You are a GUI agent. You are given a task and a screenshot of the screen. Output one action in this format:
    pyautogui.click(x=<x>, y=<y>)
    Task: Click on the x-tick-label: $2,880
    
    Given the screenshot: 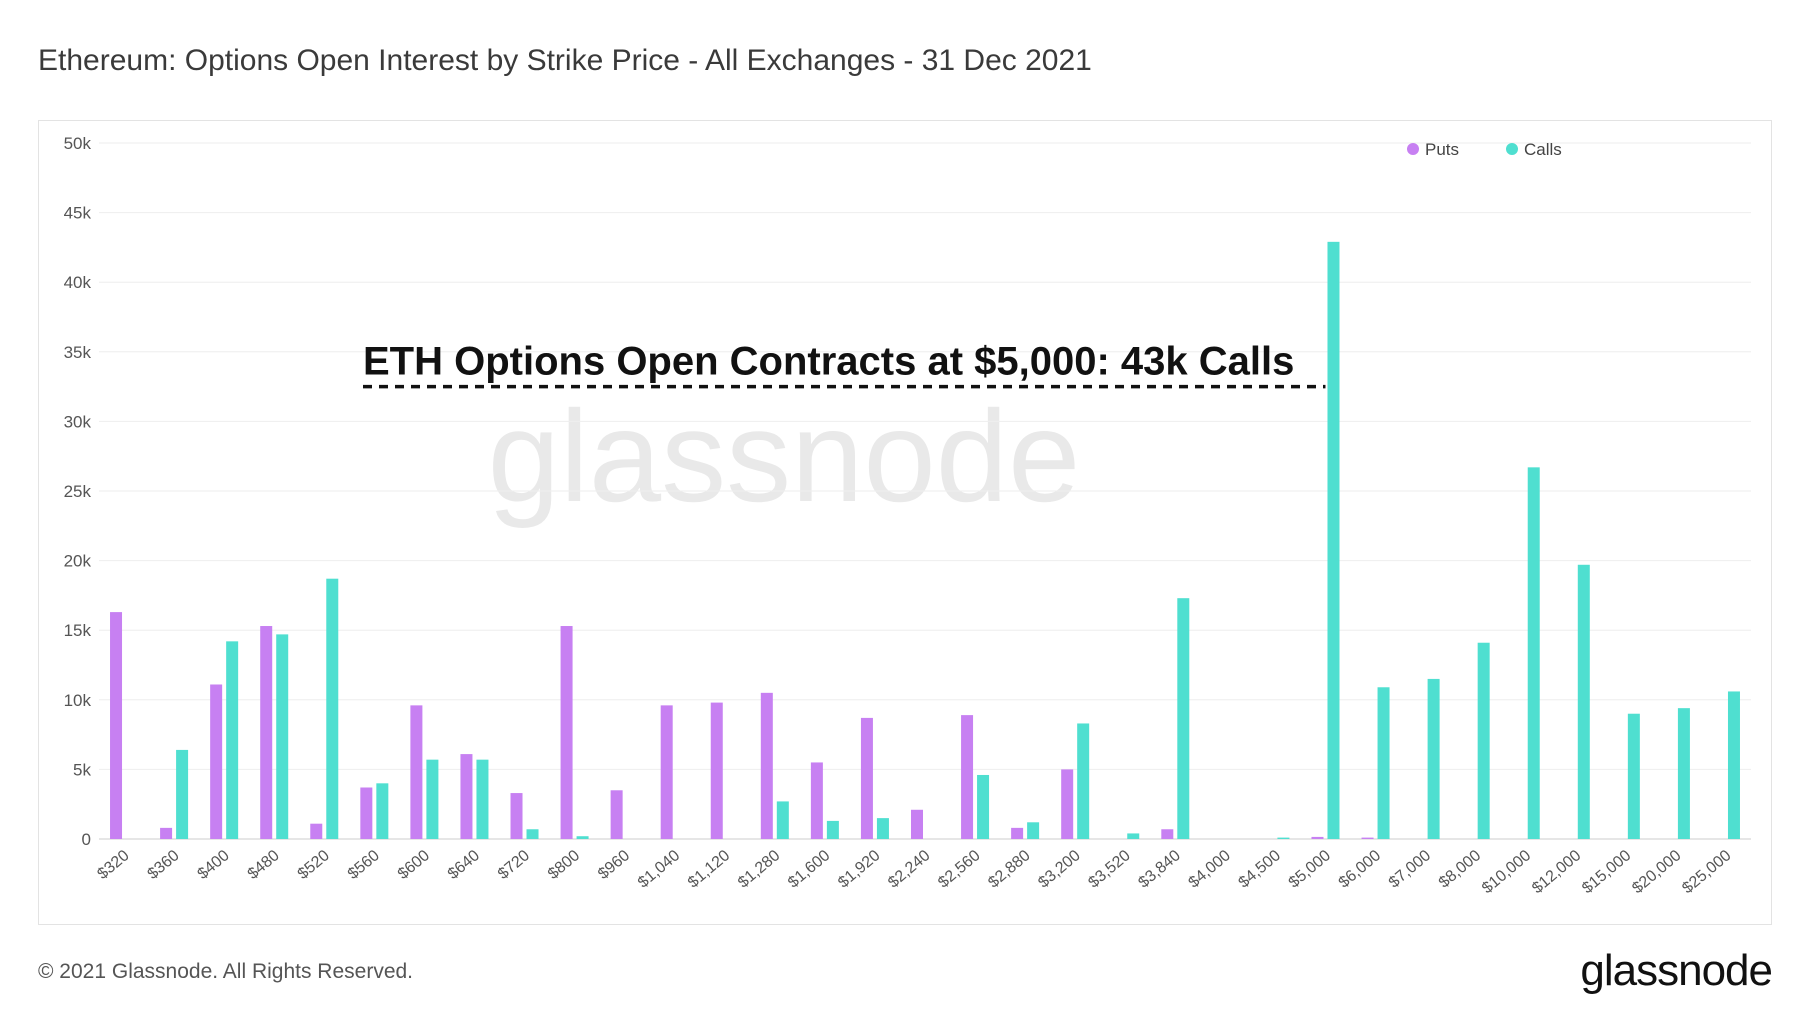 What is the action you would take?
    pyautogui.click(x=1009, y=869)
    